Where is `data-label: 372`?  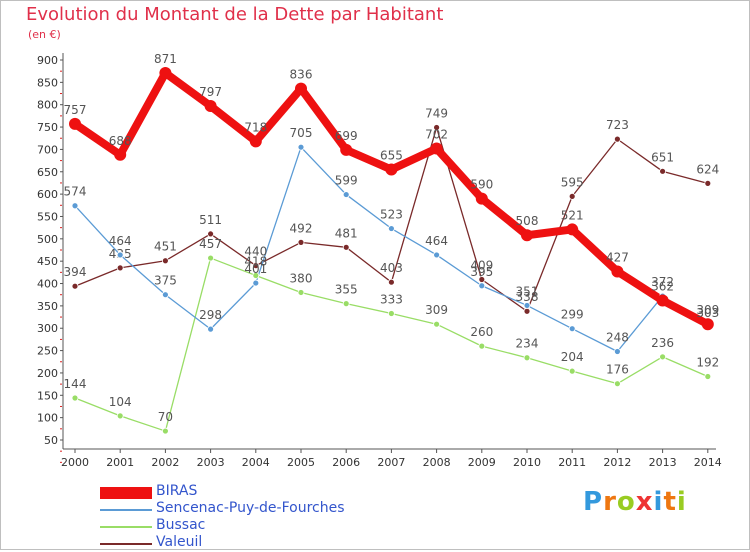
data-label: 372 is located at coordinates (662, 282).